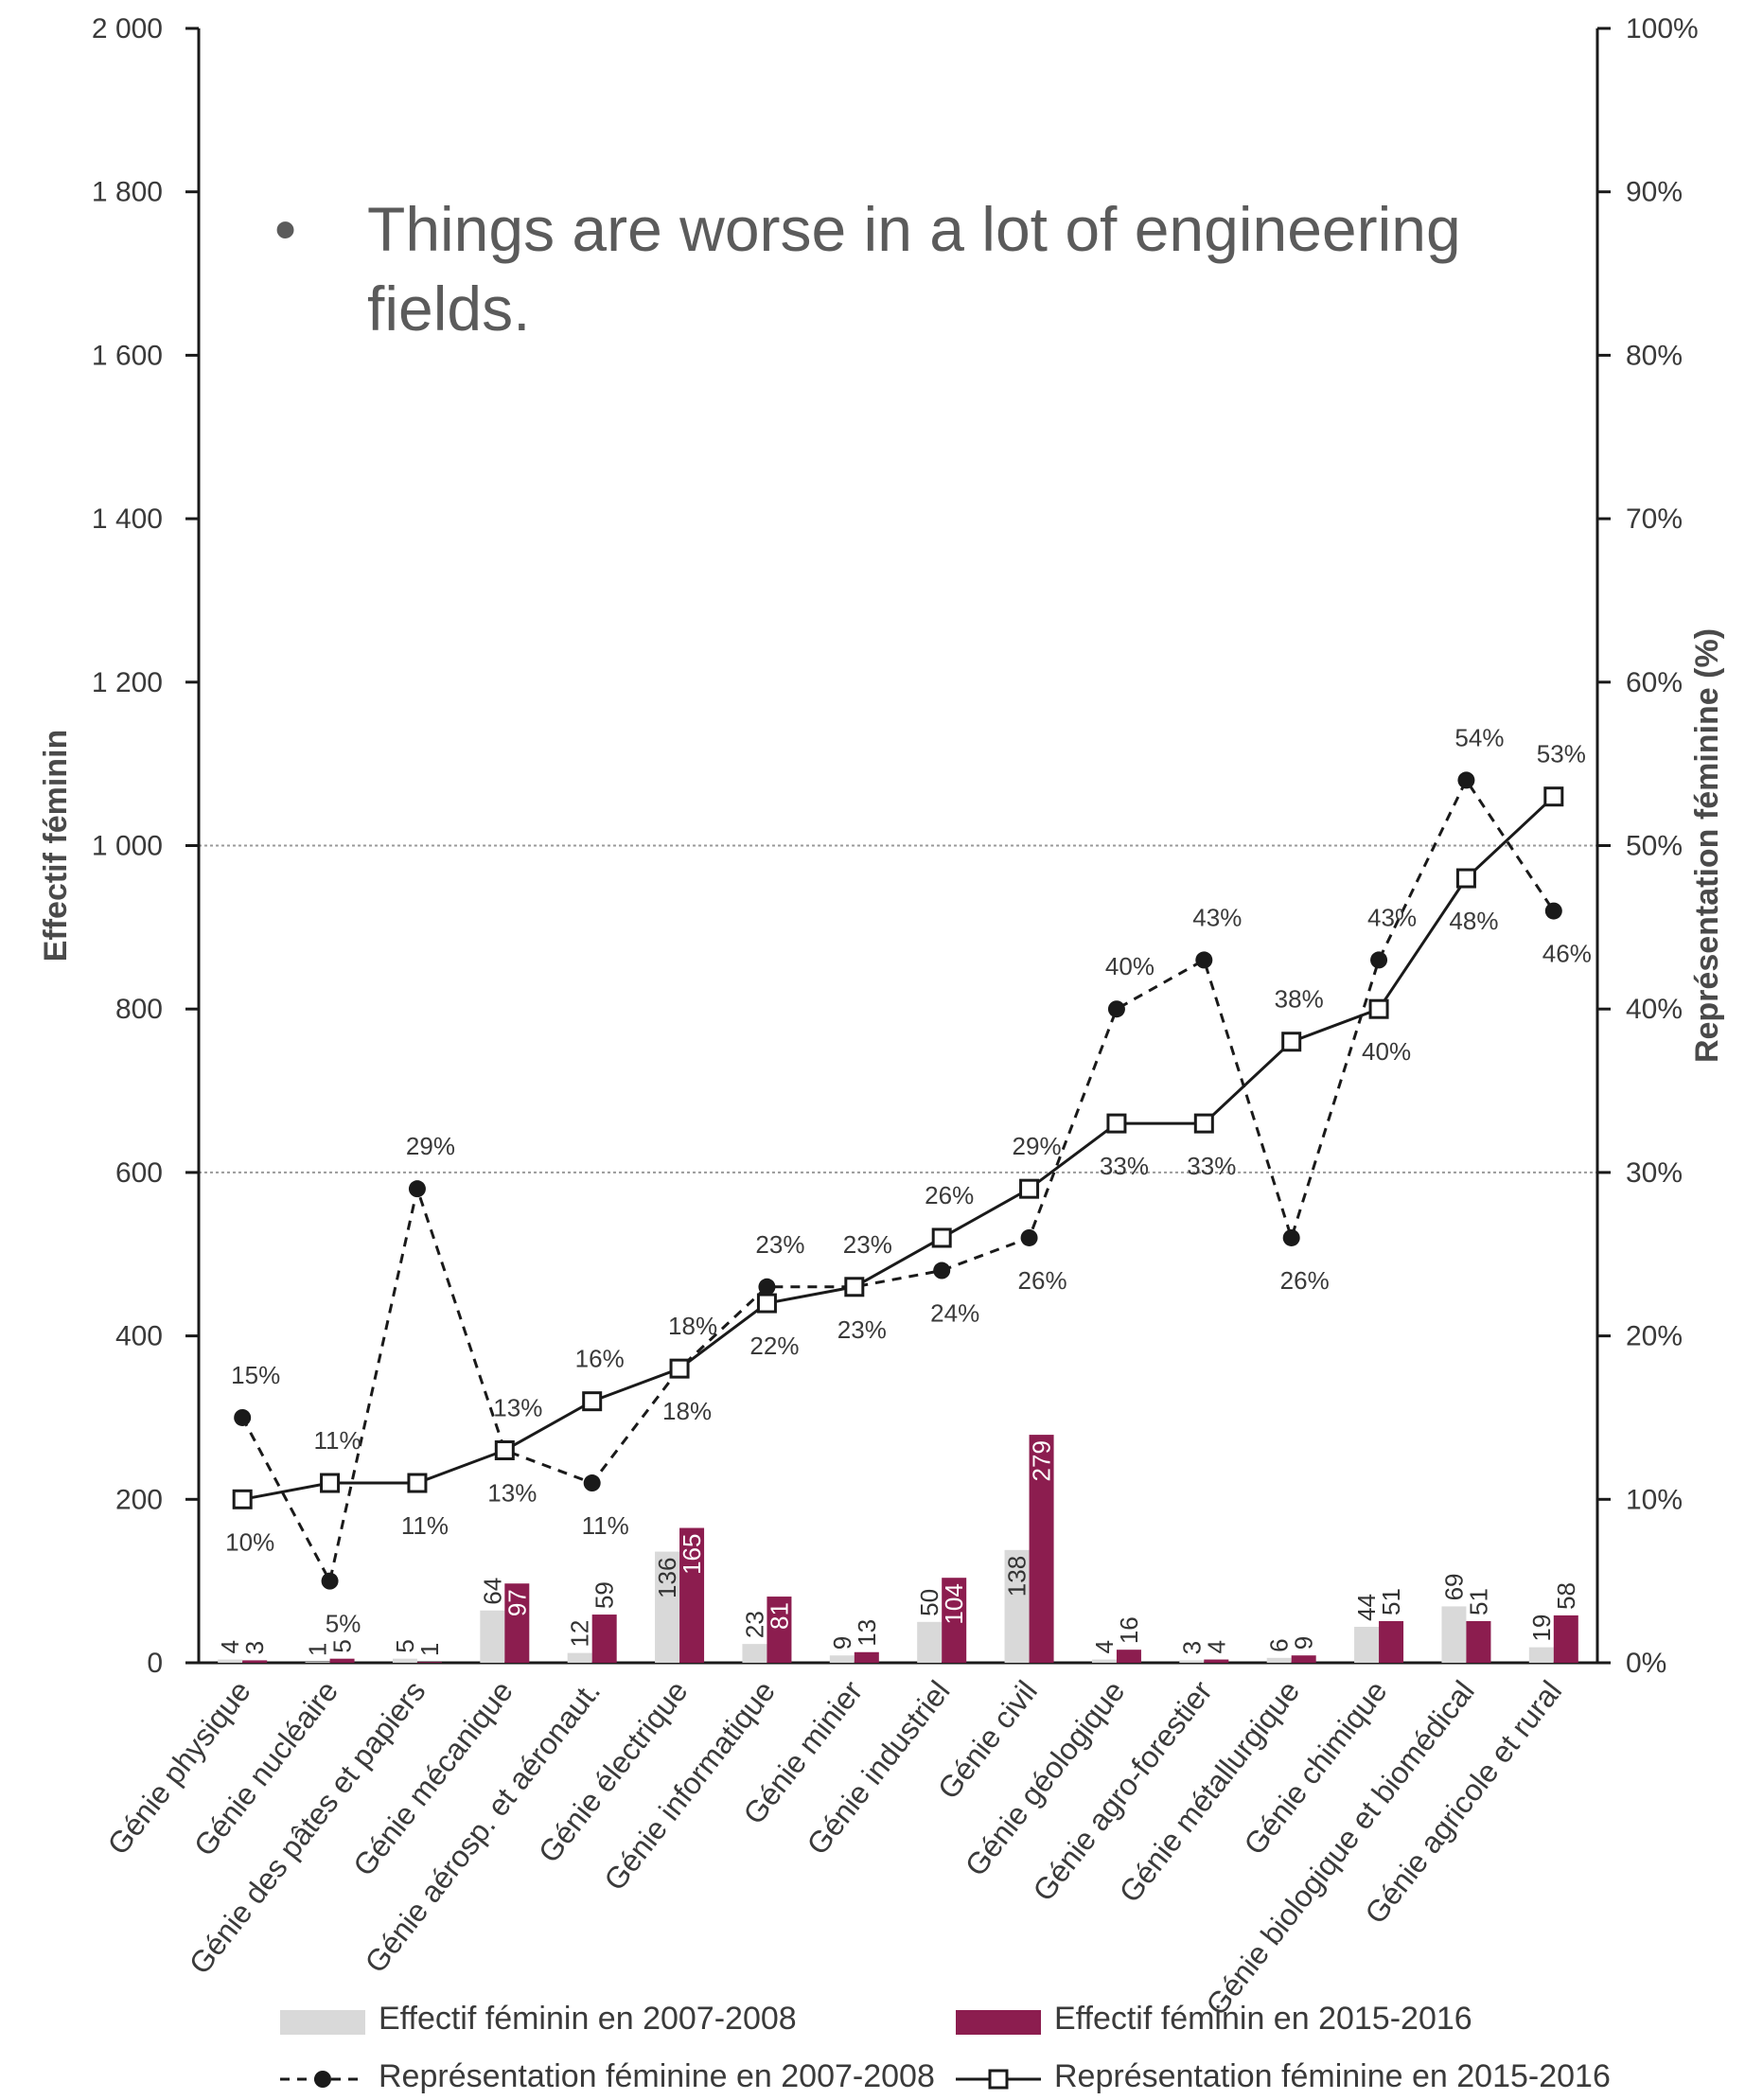  Describe the element at coordinates (127, 519) in the screenshot. I see `y-tick-label-left: 1 400` at that location.